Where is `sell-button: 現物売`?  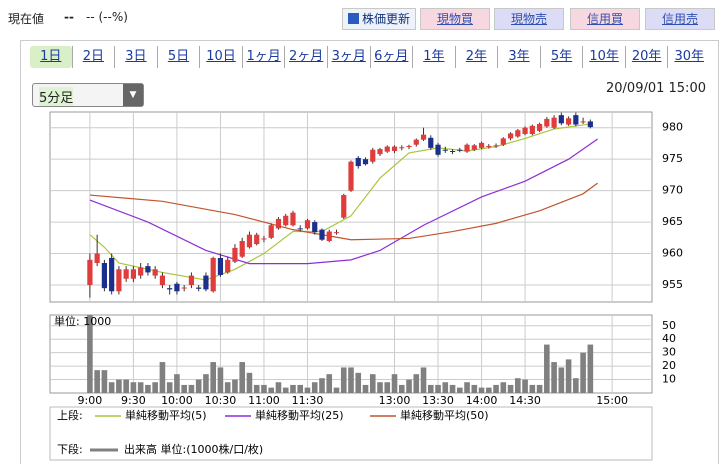
sell-button: 現物売 is located at coordinates (529, 19).